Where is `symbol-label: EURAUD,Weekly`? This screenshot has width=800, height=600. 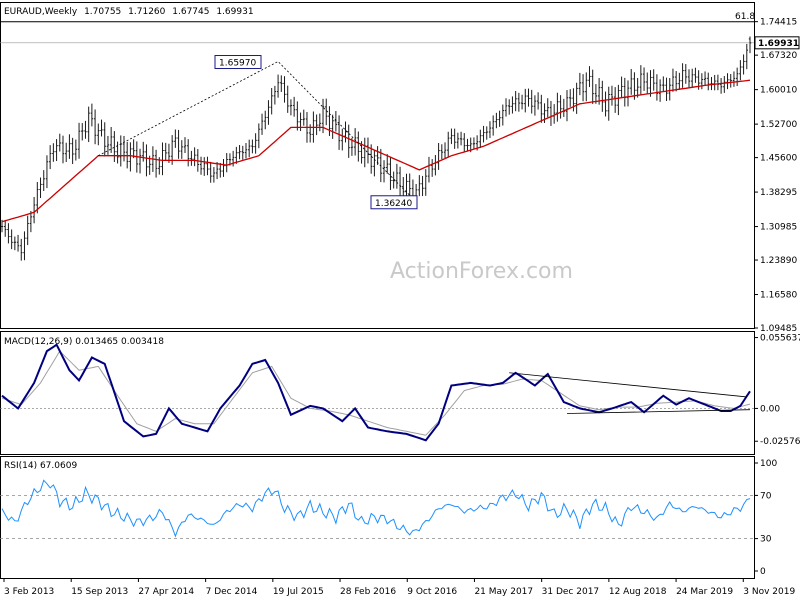 symbol-label: EURAUD,Weekly is located at coordinates (41, 12).